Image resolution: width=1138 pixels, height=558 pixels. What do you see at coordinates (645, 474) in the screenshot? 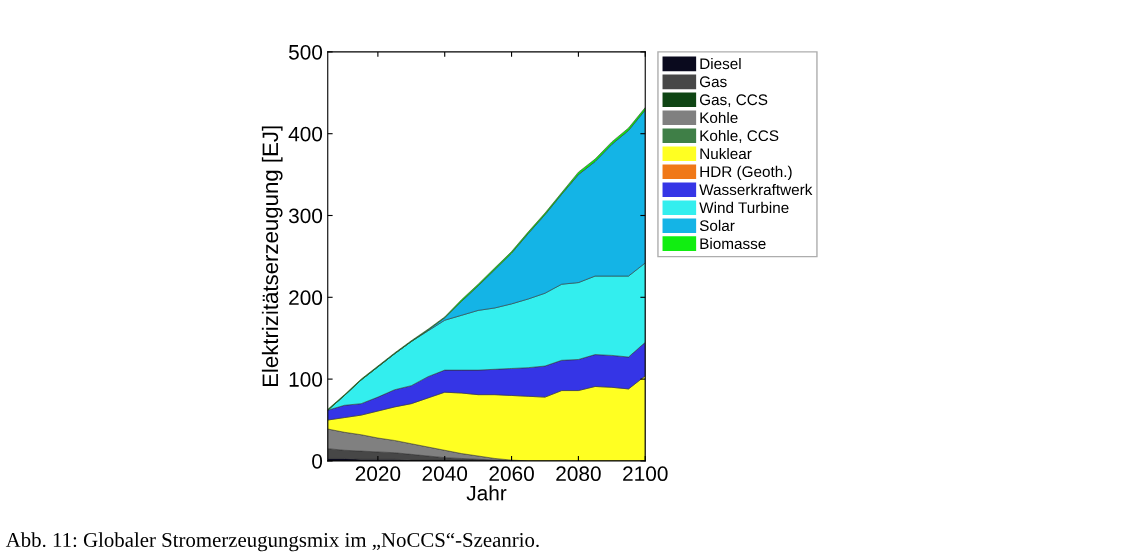
I see `x-tick-label: 2100` at bounding box center [645, 474].